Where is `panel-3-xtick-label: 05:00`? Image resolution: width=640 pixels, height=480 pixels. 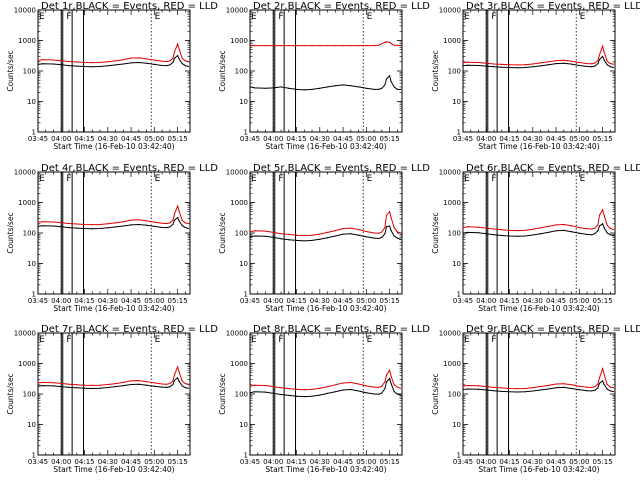 panel-3-xtick-label: 05:00 is located at coordinates (579, 139).